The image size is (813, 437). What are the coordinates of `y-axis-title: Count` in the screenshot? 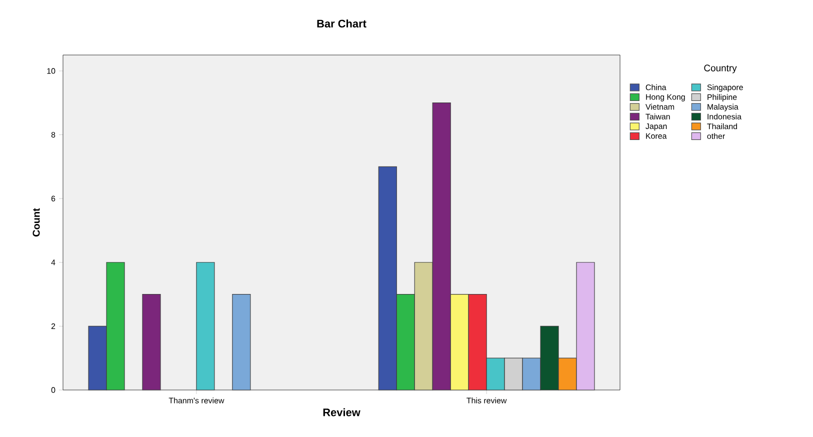 It's located at (36, 222).